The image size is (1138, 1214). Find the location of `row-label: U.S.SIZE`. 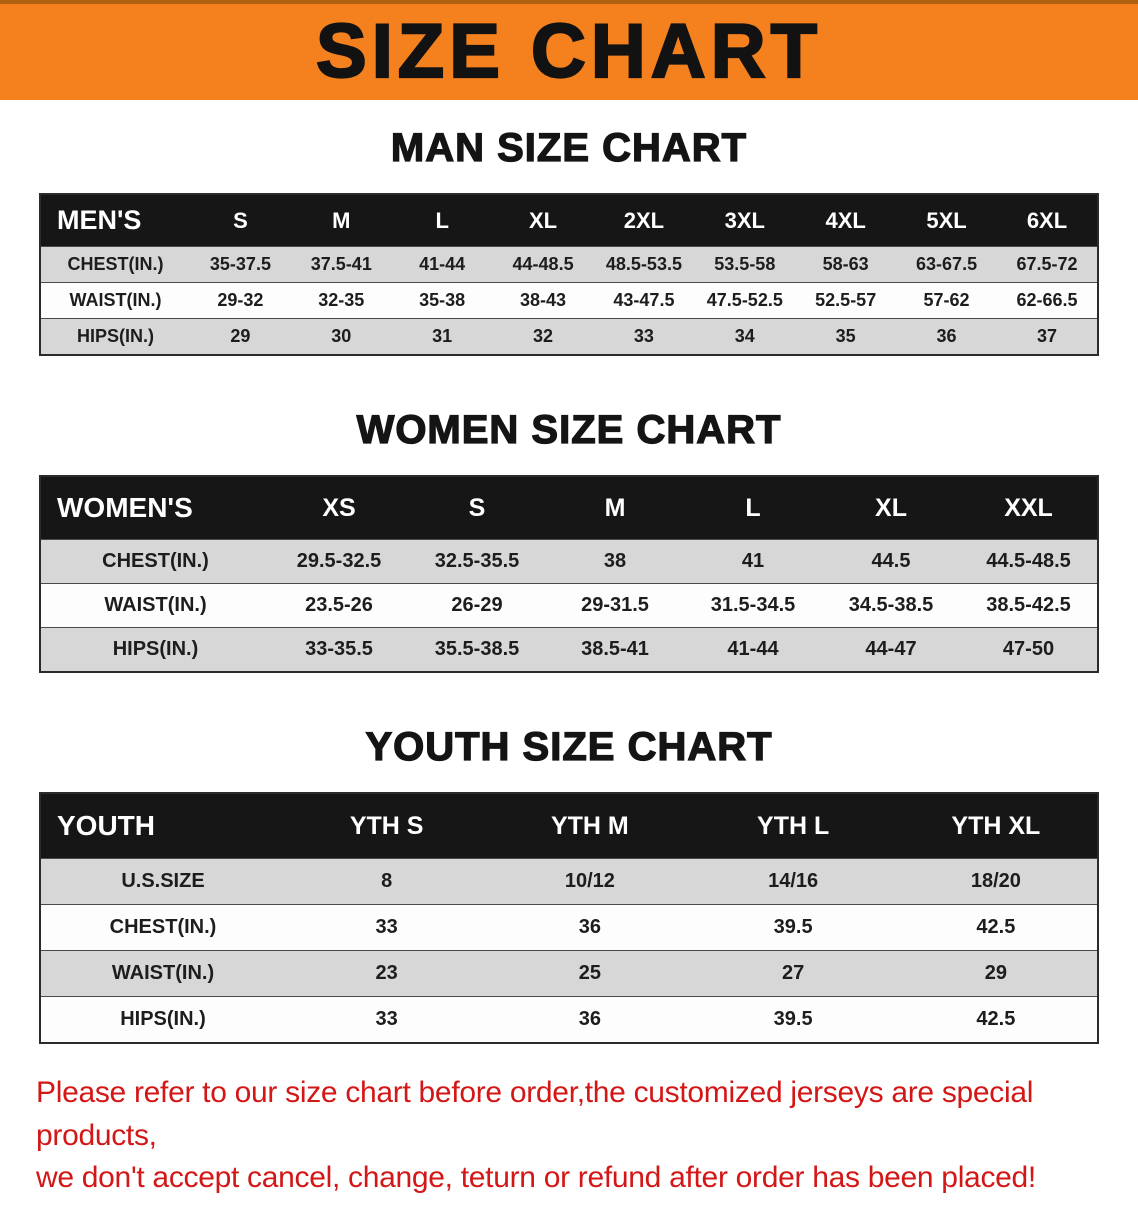

row-label: U.S.SIZE is located at coordinates (163, 881).